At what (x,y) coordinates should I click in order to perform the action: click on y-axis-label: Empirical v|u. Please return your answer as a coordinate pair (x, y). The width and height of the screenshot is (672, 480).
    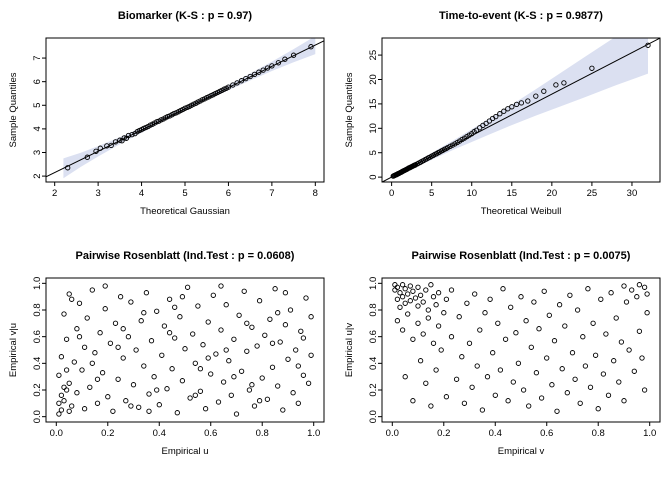
    Looking at the image, I should click on (13, 350).